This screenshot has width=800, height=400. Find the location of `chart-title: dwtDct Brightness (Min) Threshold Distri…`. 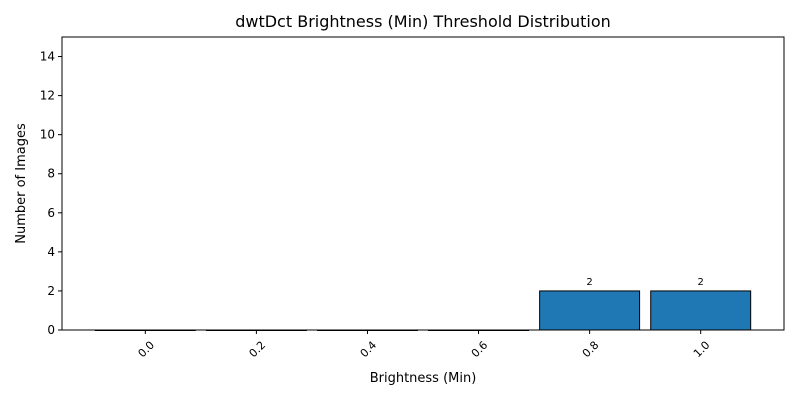

chart-title: dwtDct Brightness (Min) Threshold Distri… is located at coordinates (423, 21).